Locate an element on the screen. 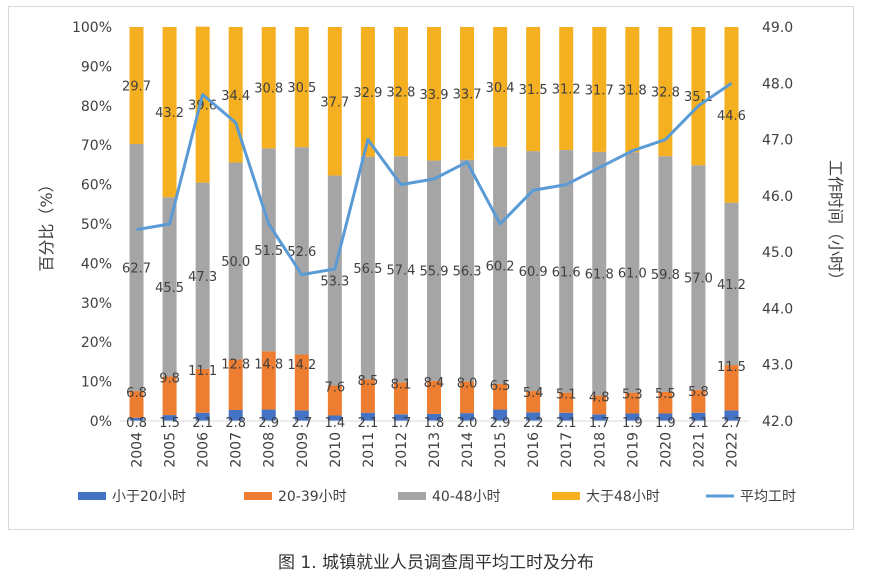  data-label: 60.2 is located at coordinates (500, 266).